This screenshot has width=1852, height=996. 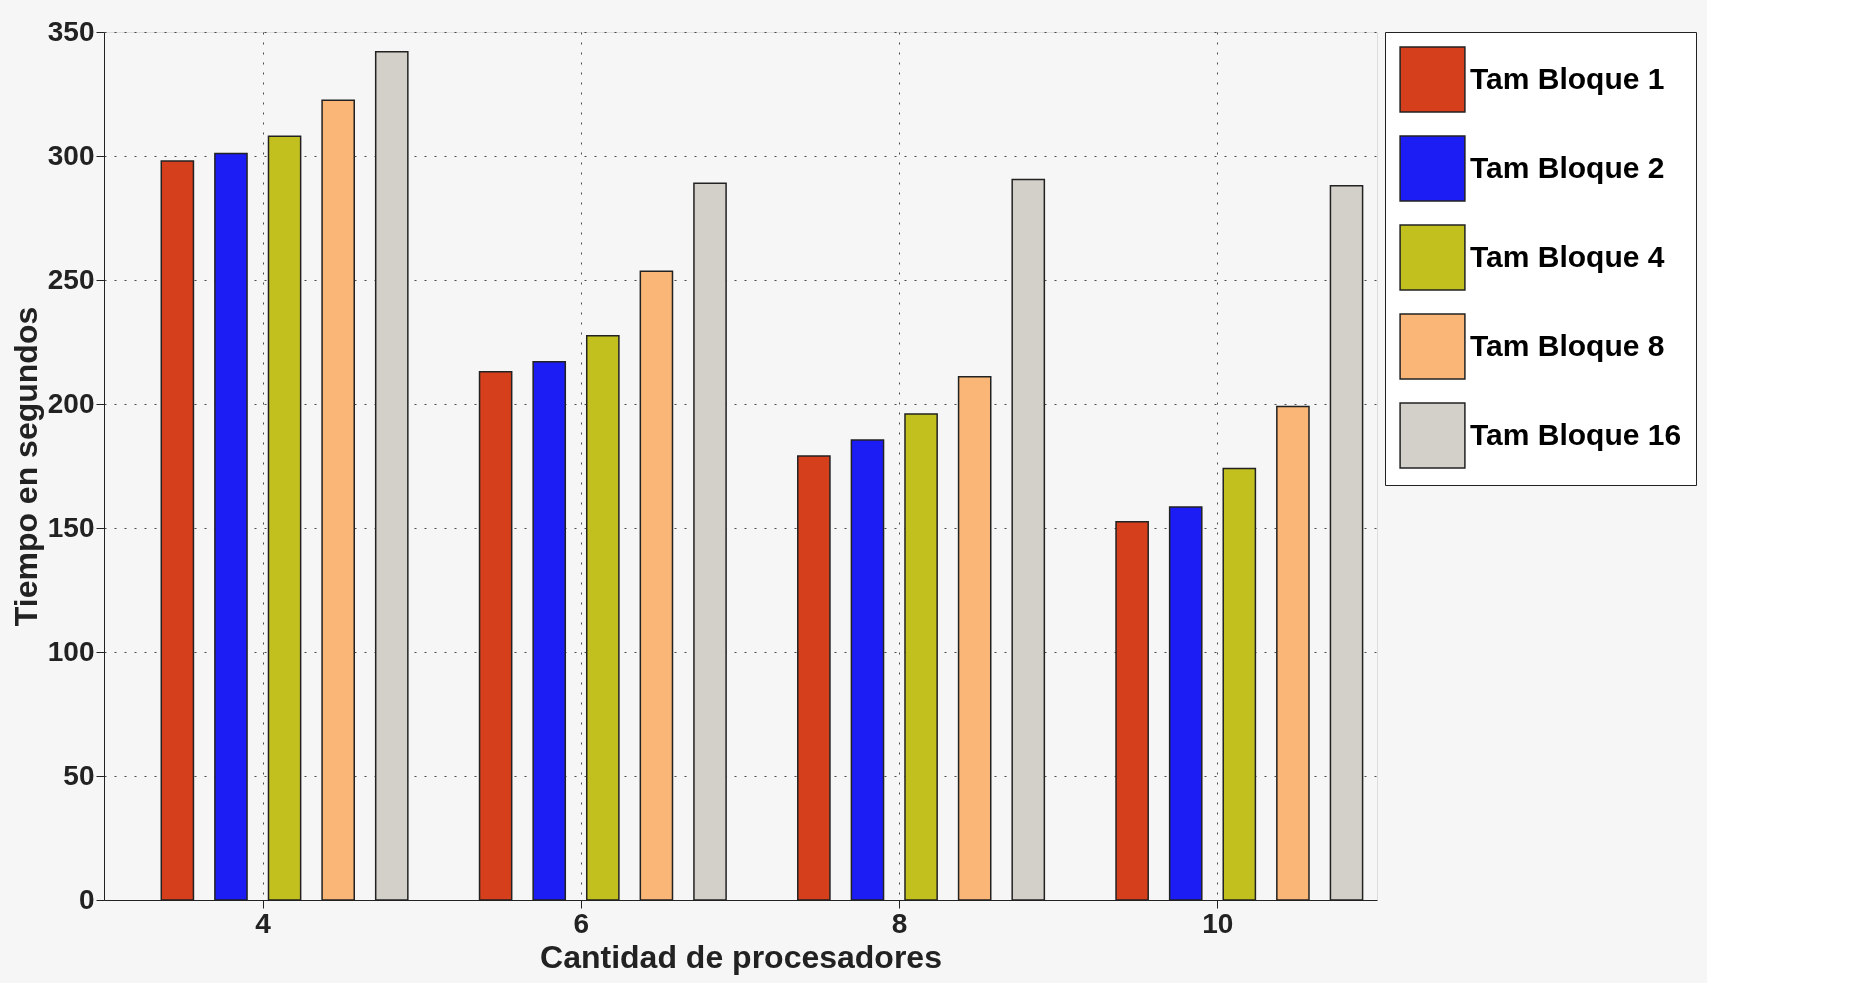 I want to click on legend-label: Tam Bloque 8, so click(x=1567, y=345).